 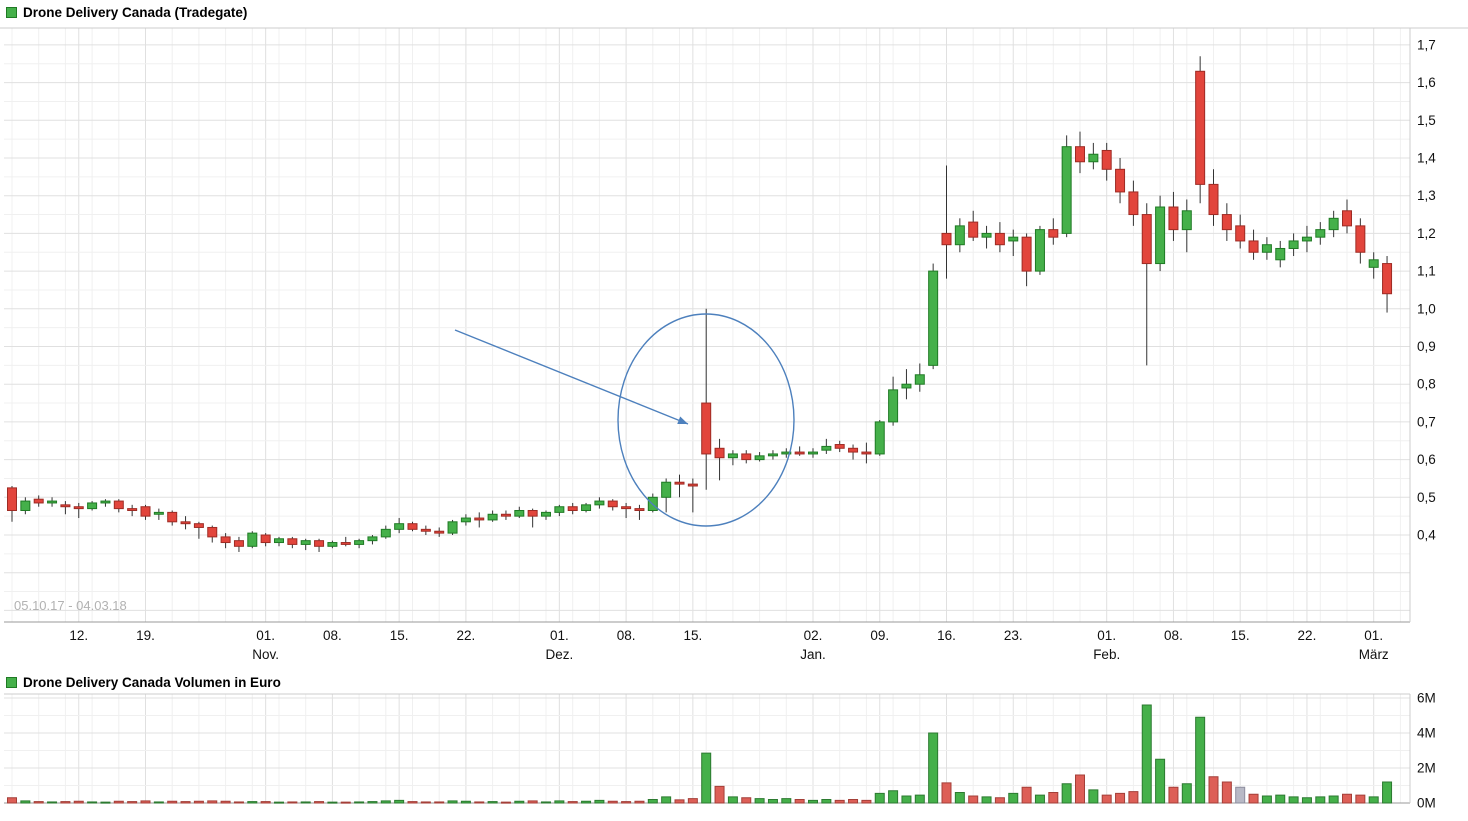 What do you see at coordinates (559, 654) in the screenshot?
I see `x-axis-month-label: Dez.` at bounding box center [559, 654].